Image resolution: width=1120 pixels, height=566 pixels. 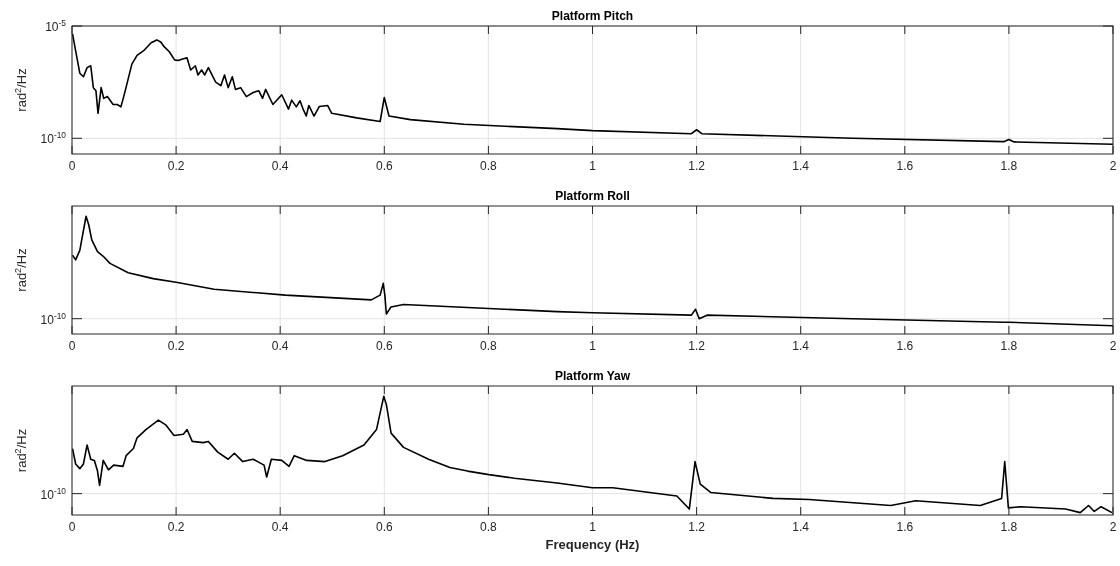 What do you see at coordinates (592, 544) in the screenshot?
I see `x-axis-title: Frequency (Hz)` at bounding box center [592, 544].